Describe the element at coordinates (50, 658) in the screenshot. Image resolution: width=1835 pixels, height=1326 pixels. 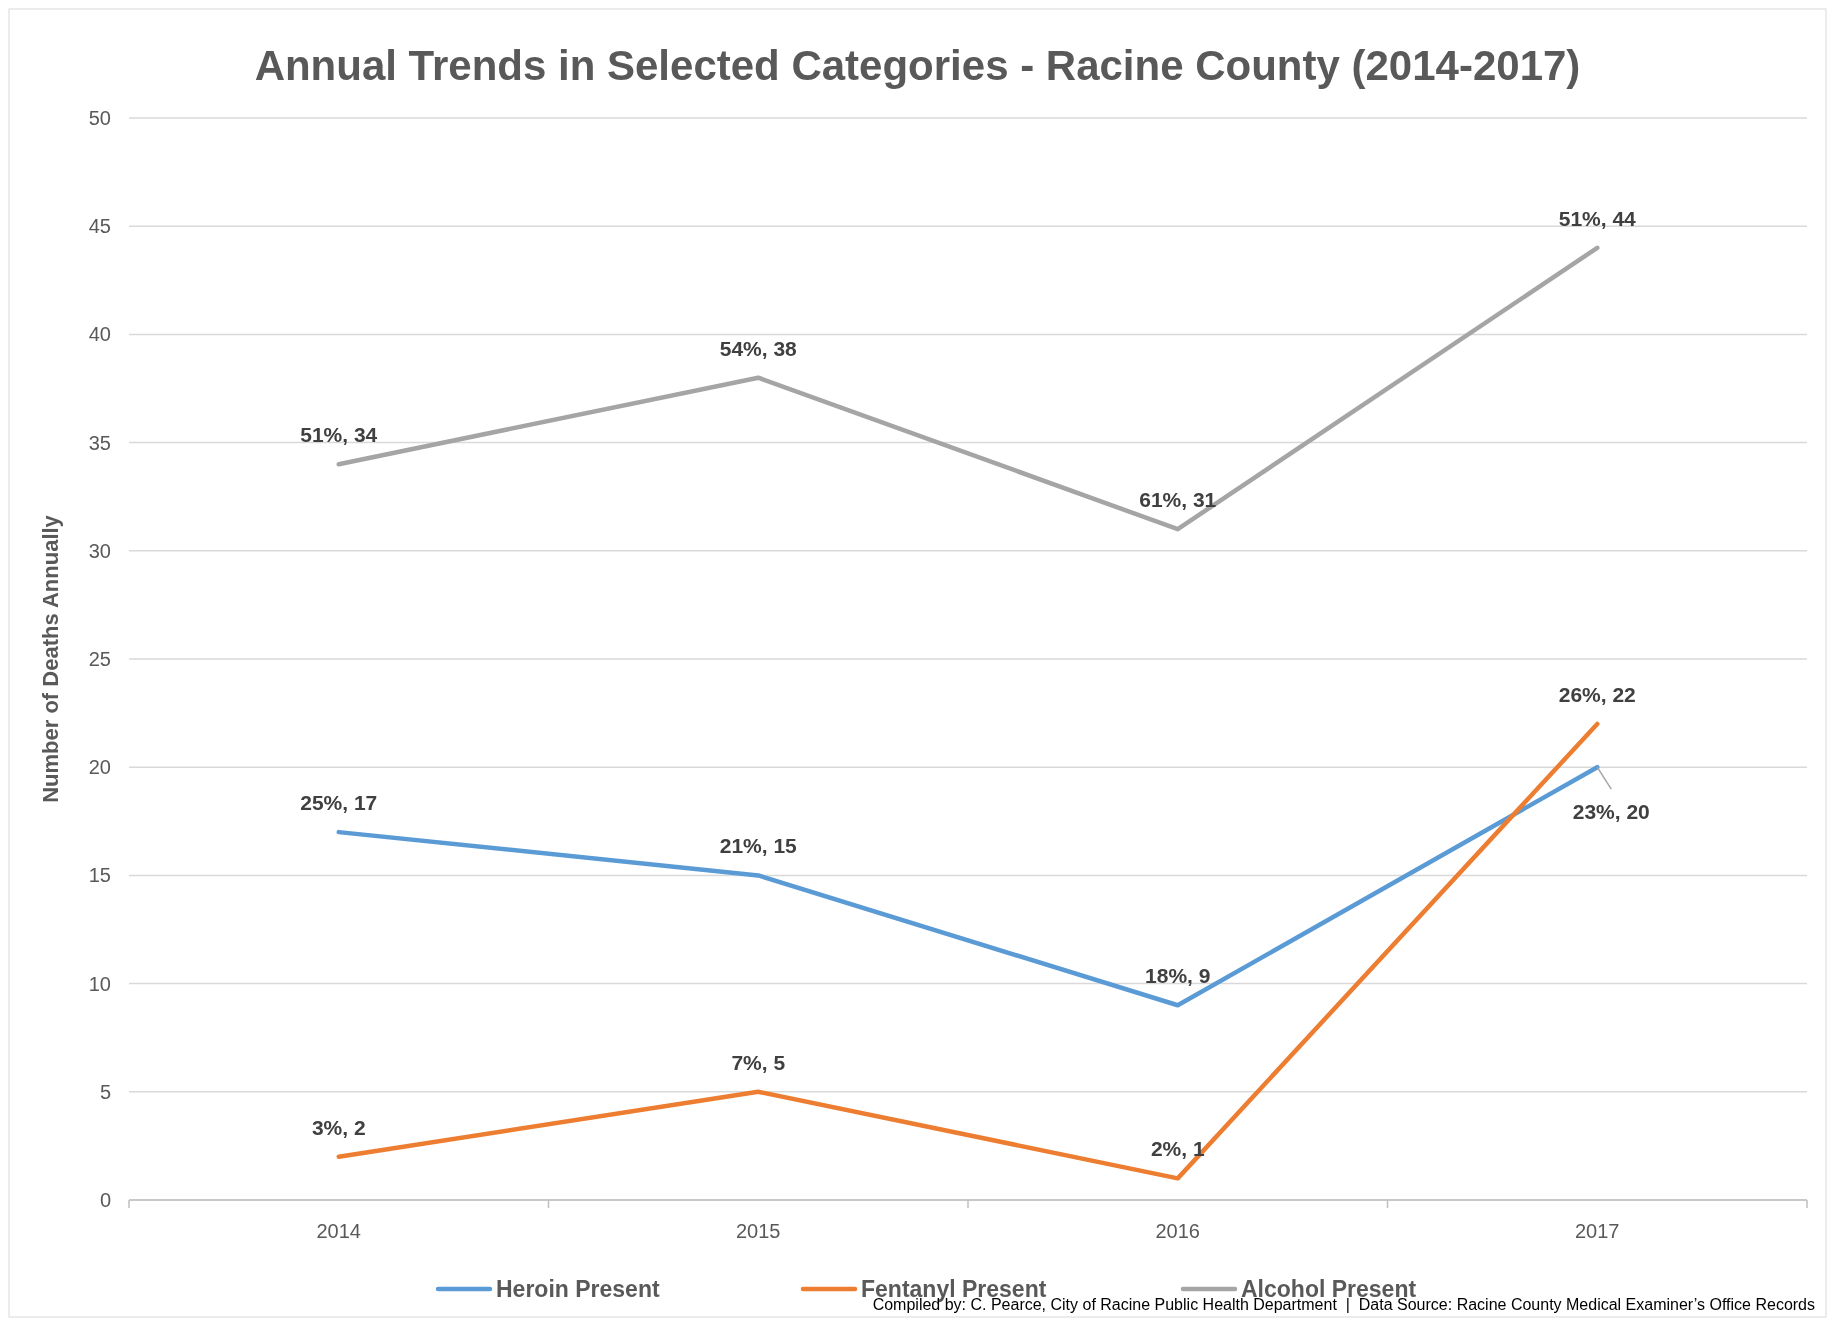
I see `y-axis-title: Number of Deaths Annually` at that location.